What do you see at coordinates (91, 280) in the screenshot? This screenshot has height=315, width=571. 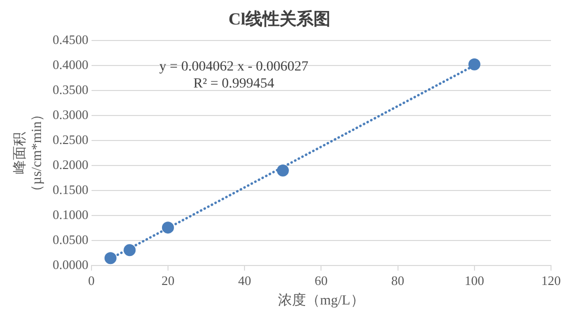 I see `x-tick-label: 0` at bounding box center [91, 280].